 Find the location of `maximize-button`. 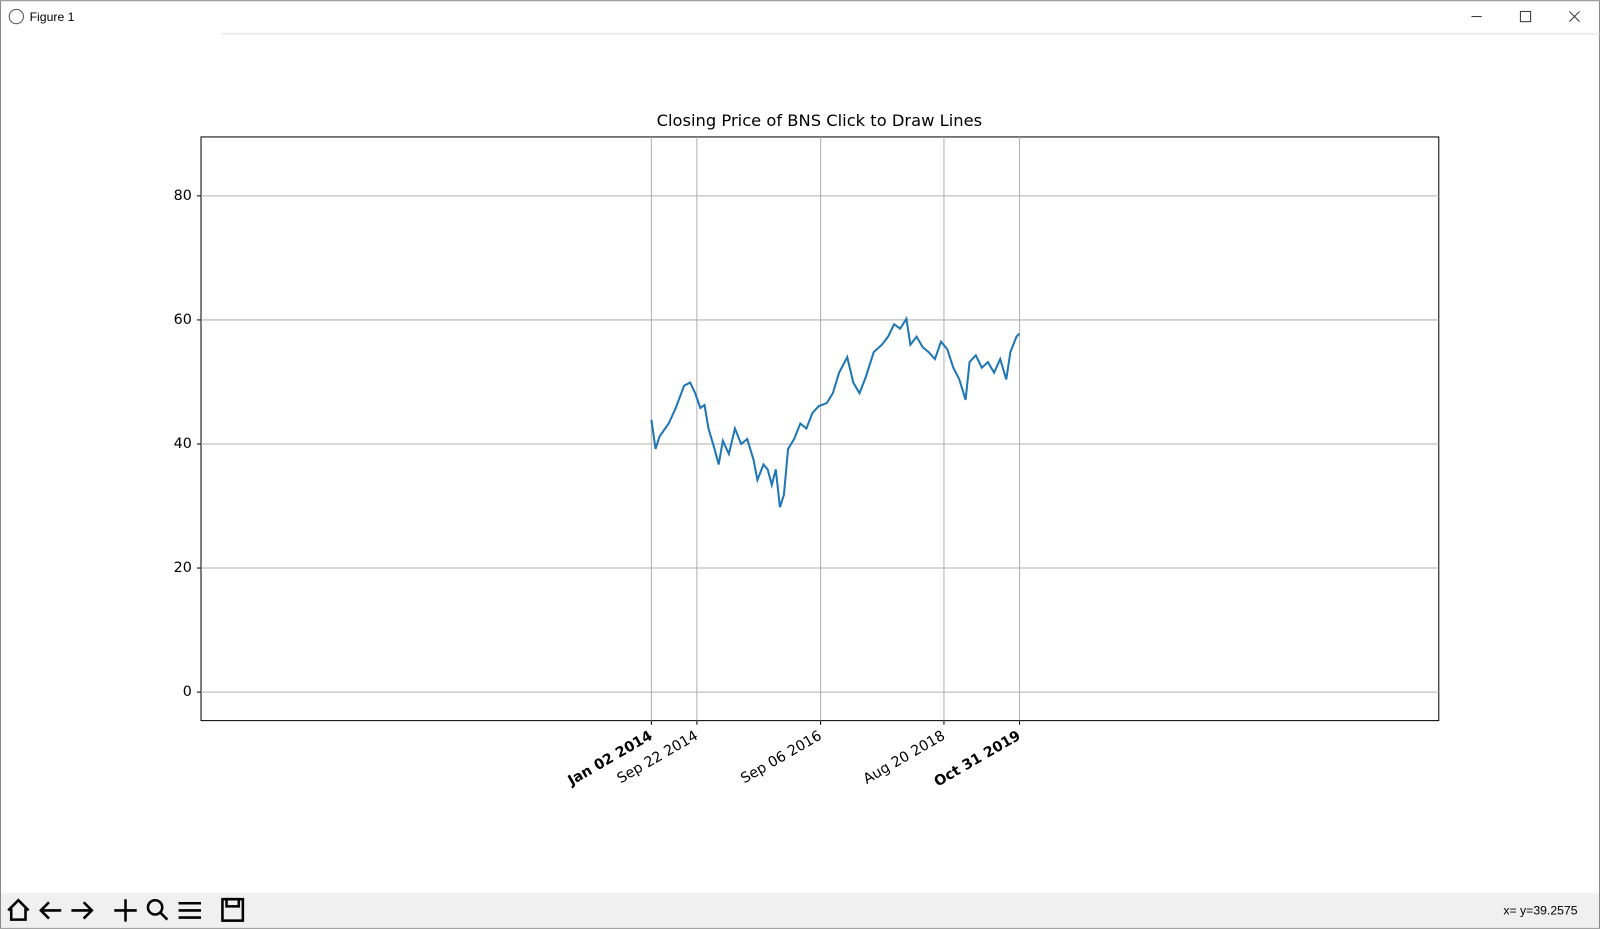

maximize-button is located at coordinates (1525, 16).